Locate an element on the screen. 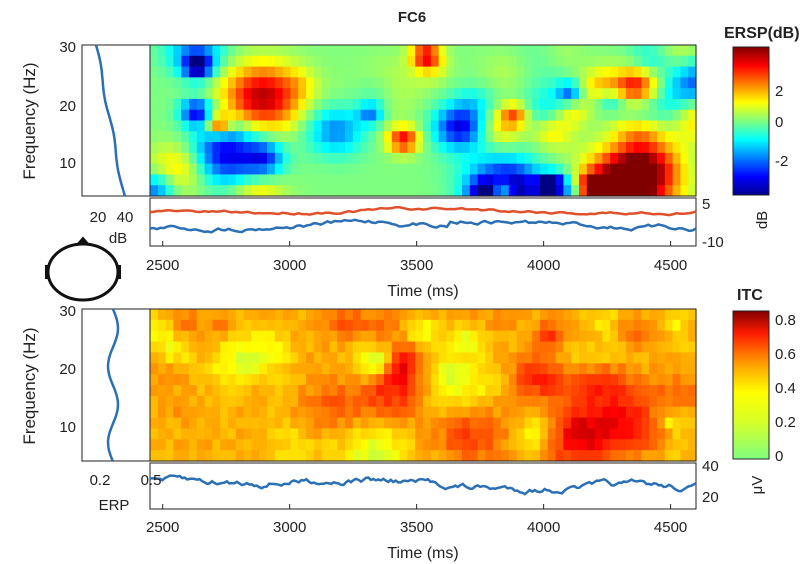 The image size is (810, 564). ersp-xtick-label: 3000 is located at coordinates (289, 265).